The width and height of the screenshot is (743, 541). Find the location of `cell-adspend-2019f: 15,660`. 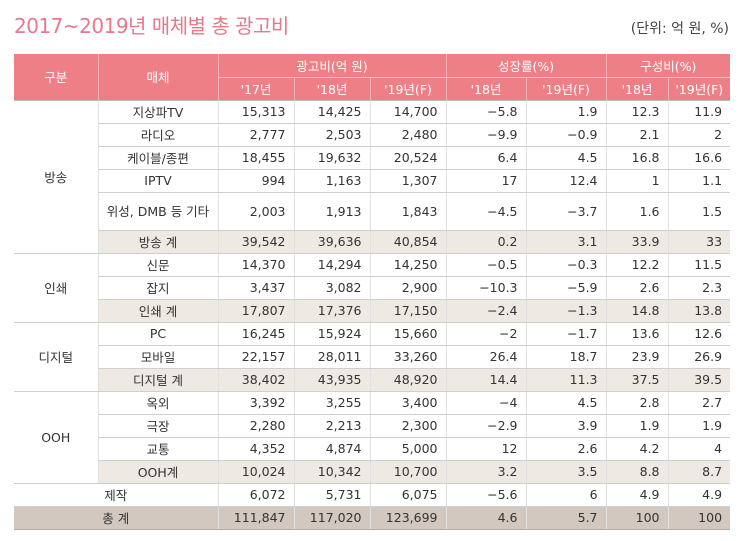

cell-adspend-2019f: 15,660 is located at coordinates (407, 334).